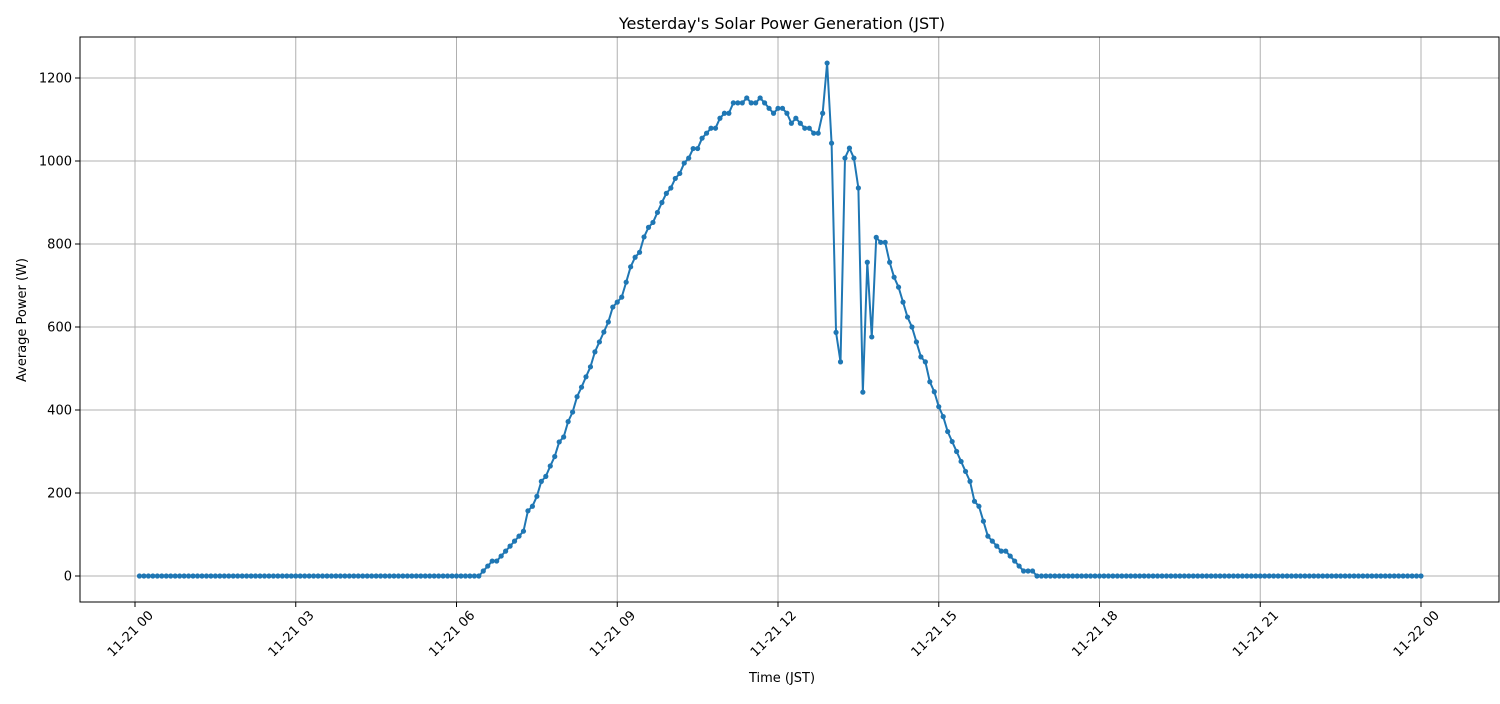 The width and height of the screenshot is (1500, 704). Describe the element at coordinates (1256, 634) in the screenshot. I see `x-tick-label: 11-21 21` at that location.